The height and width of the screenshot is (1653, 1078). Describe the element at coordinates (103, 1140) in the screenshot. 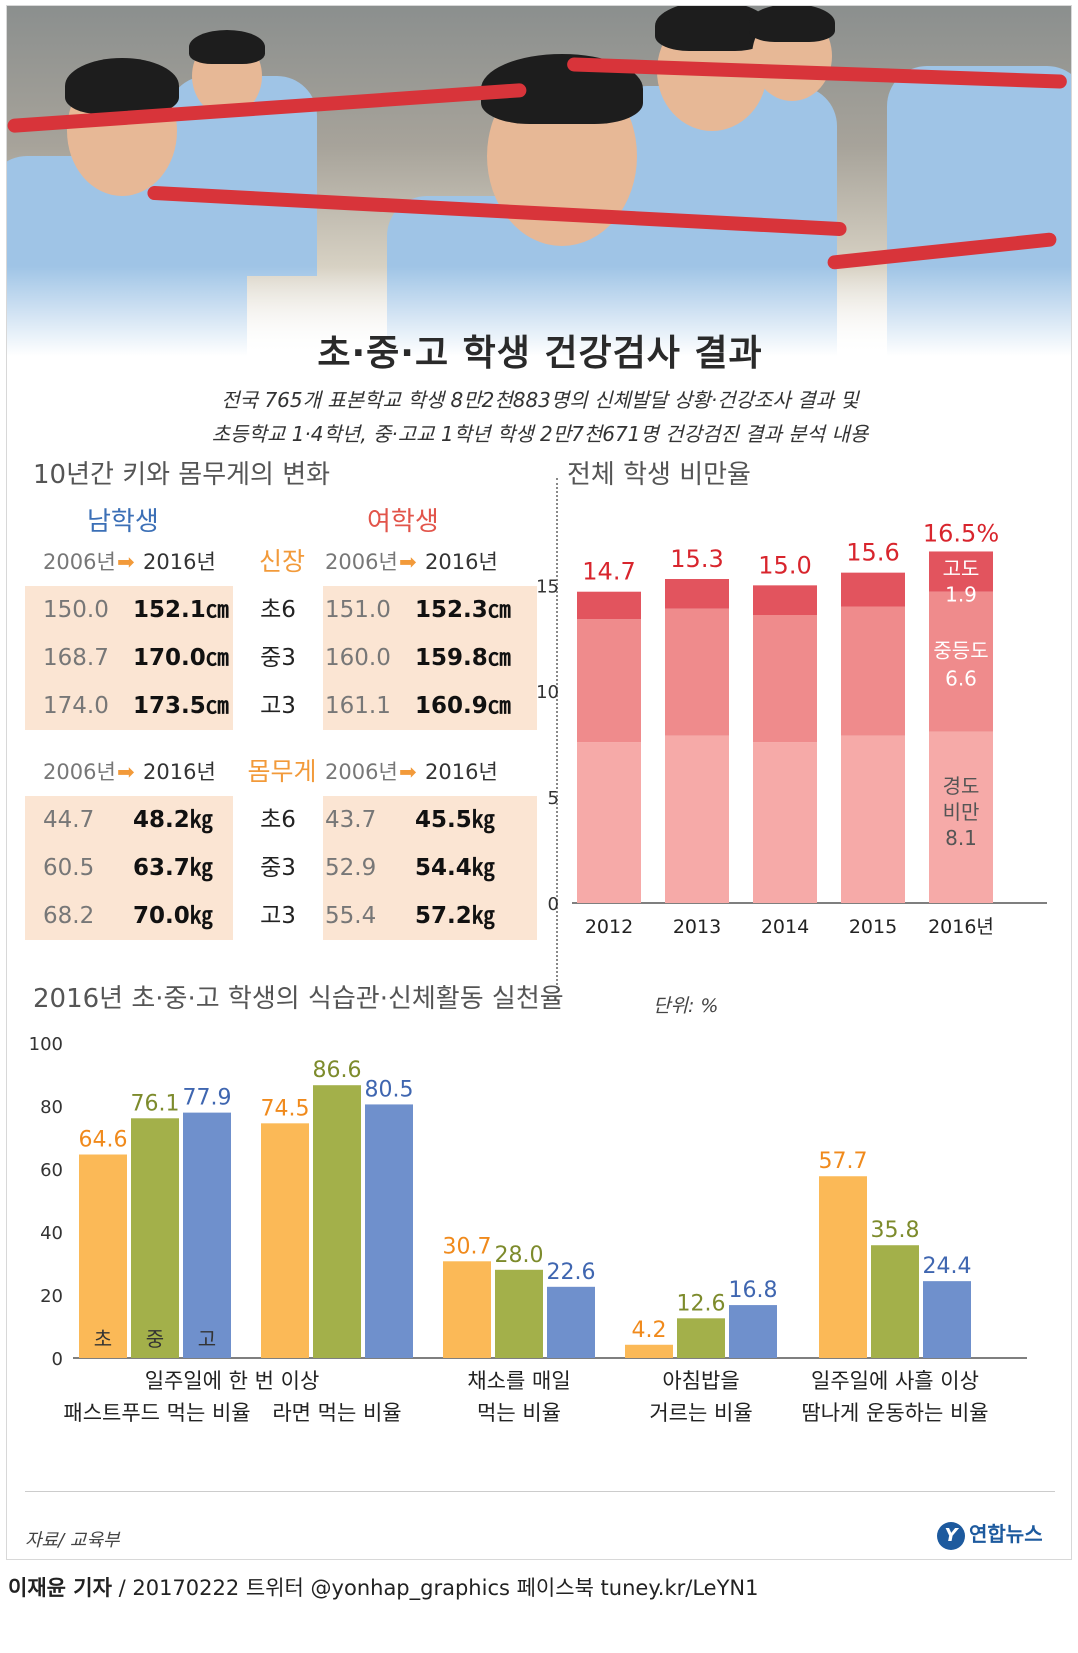

I see `habits-value-label: 64.6` at that location.